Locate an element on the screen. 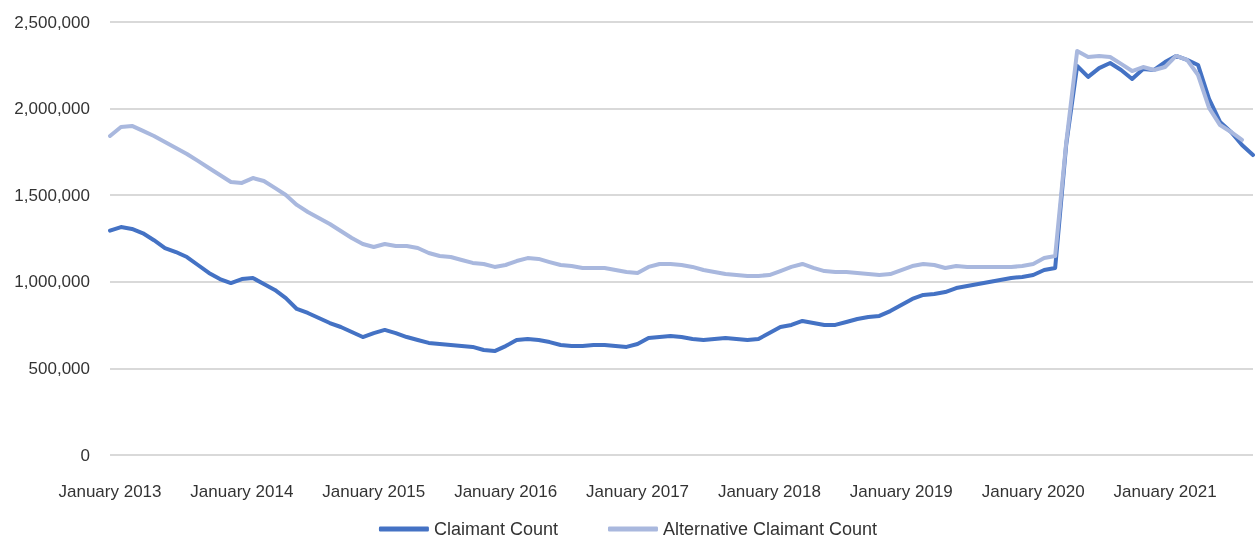  x-tick-label: January 2015 is located at coordinates (374, 491).